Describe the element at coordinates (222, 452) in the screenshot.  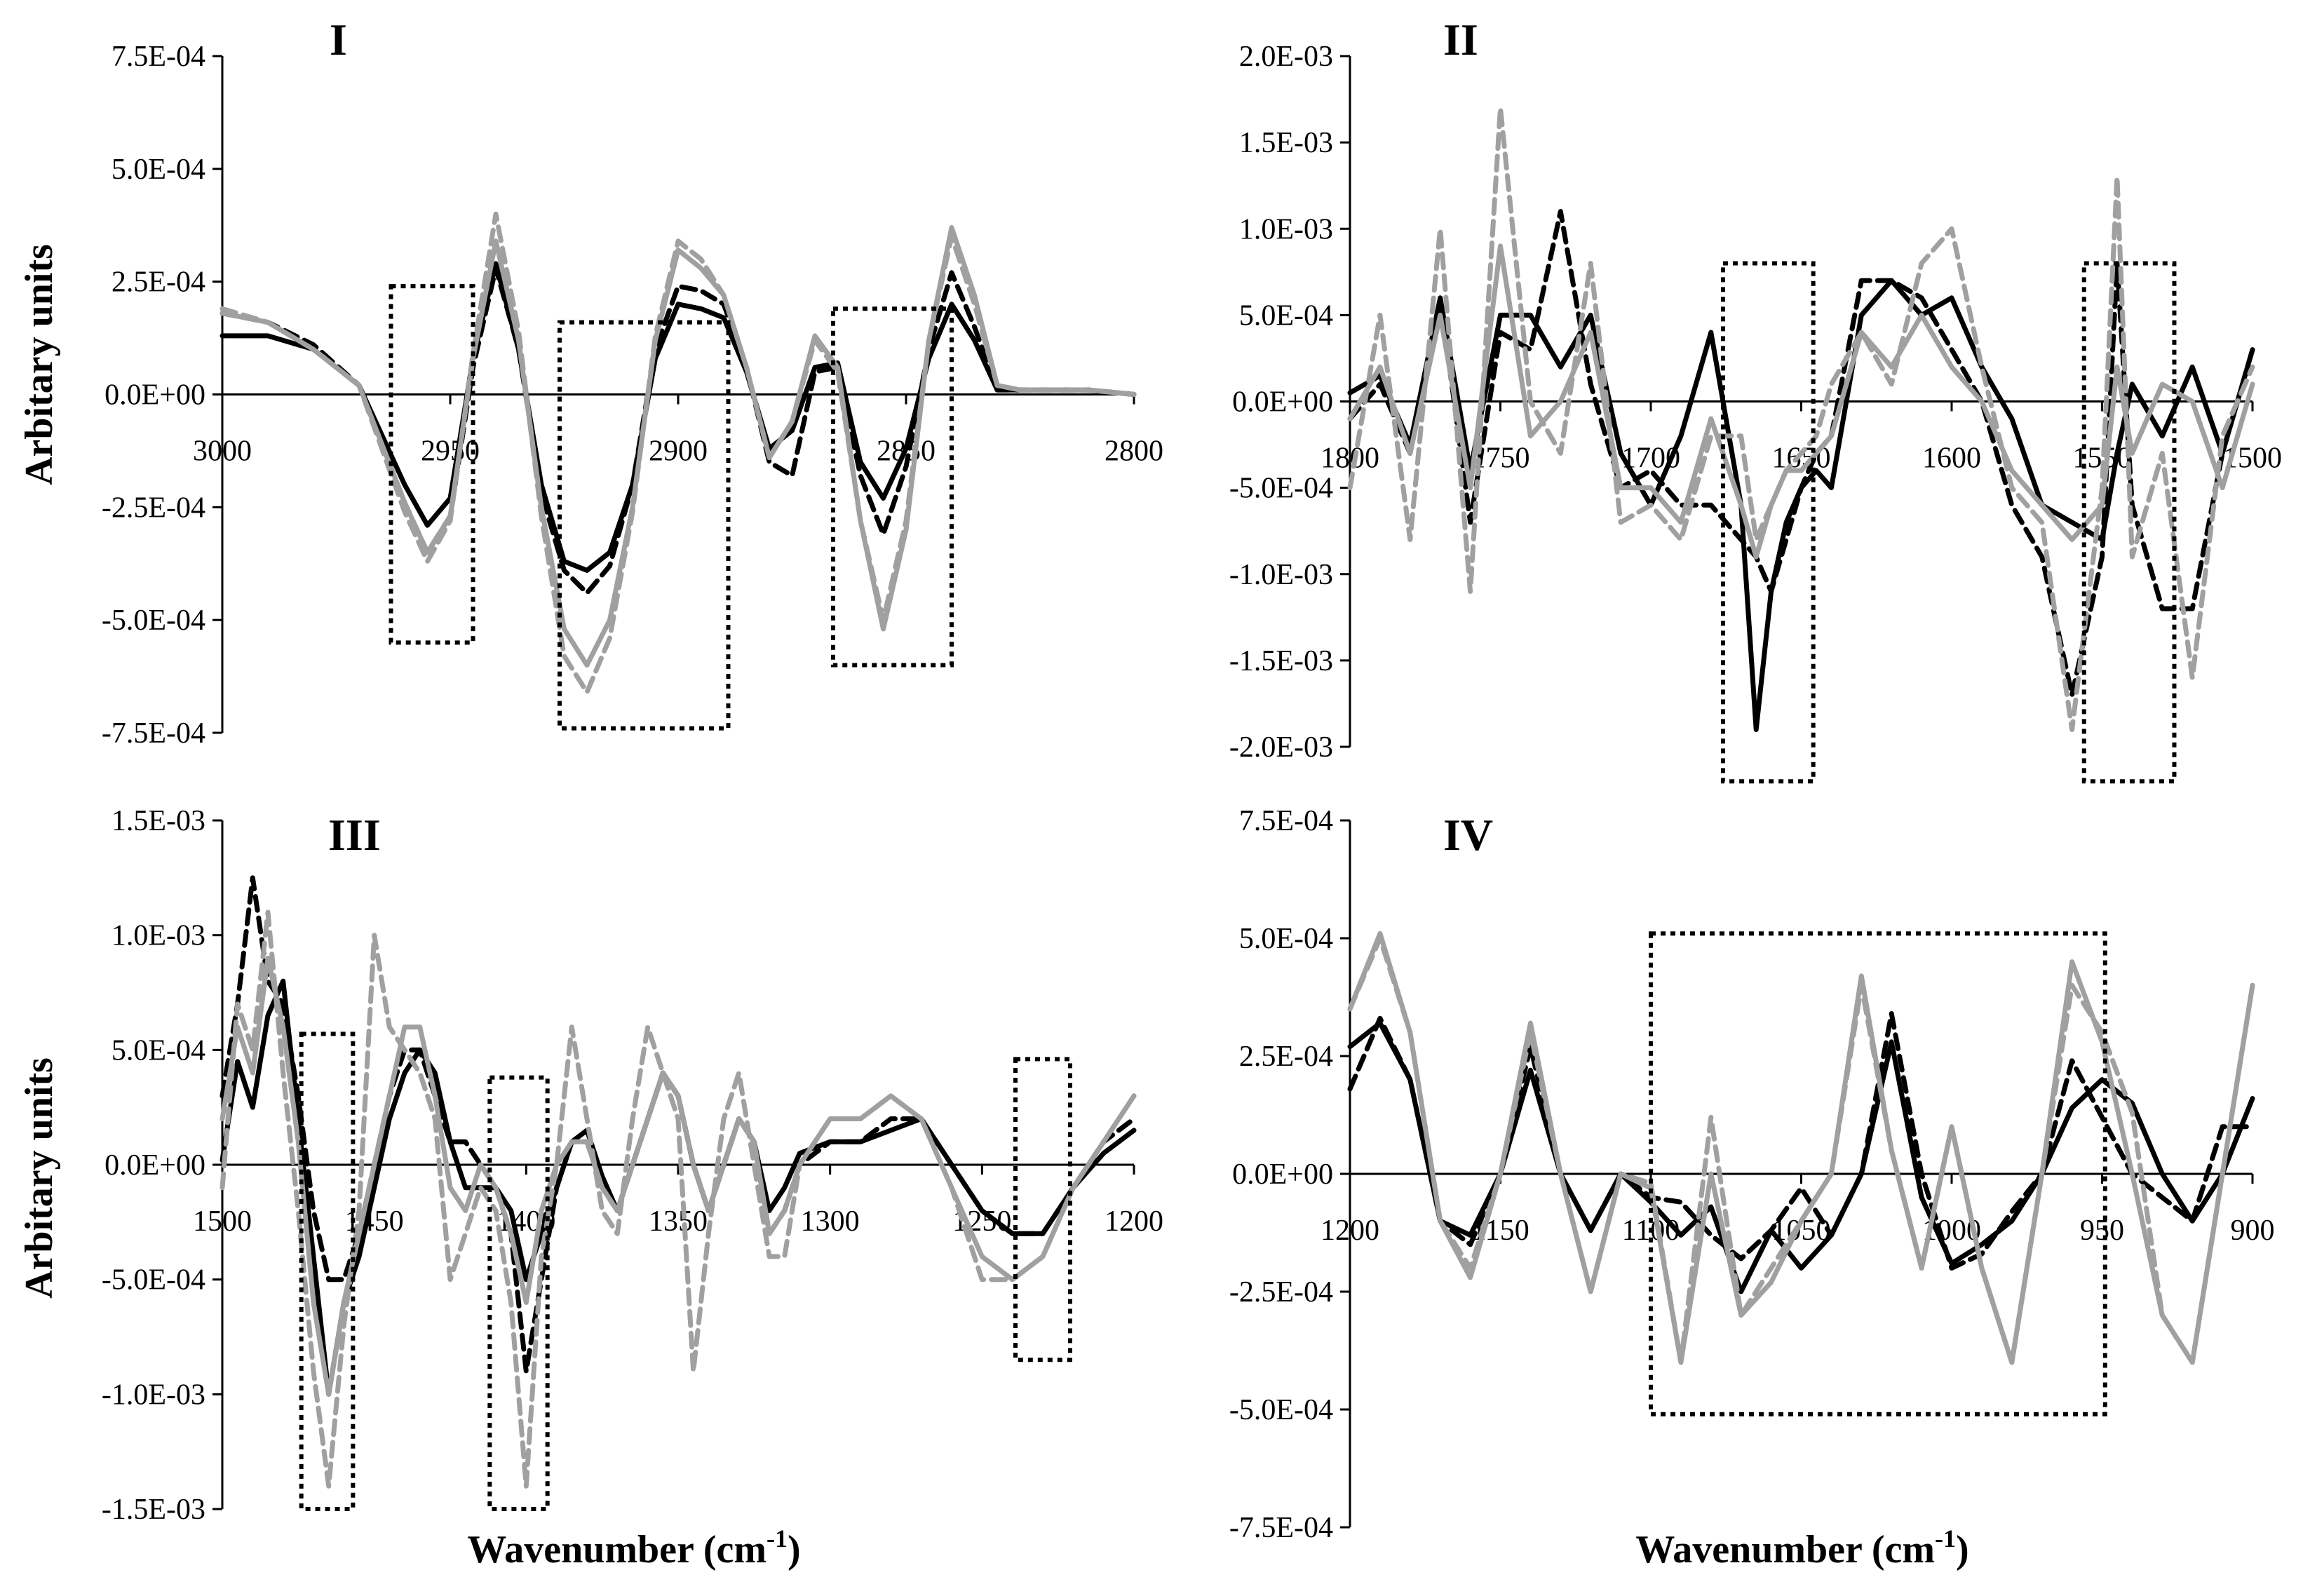
I see `x-tick-label: 3000` at that location.